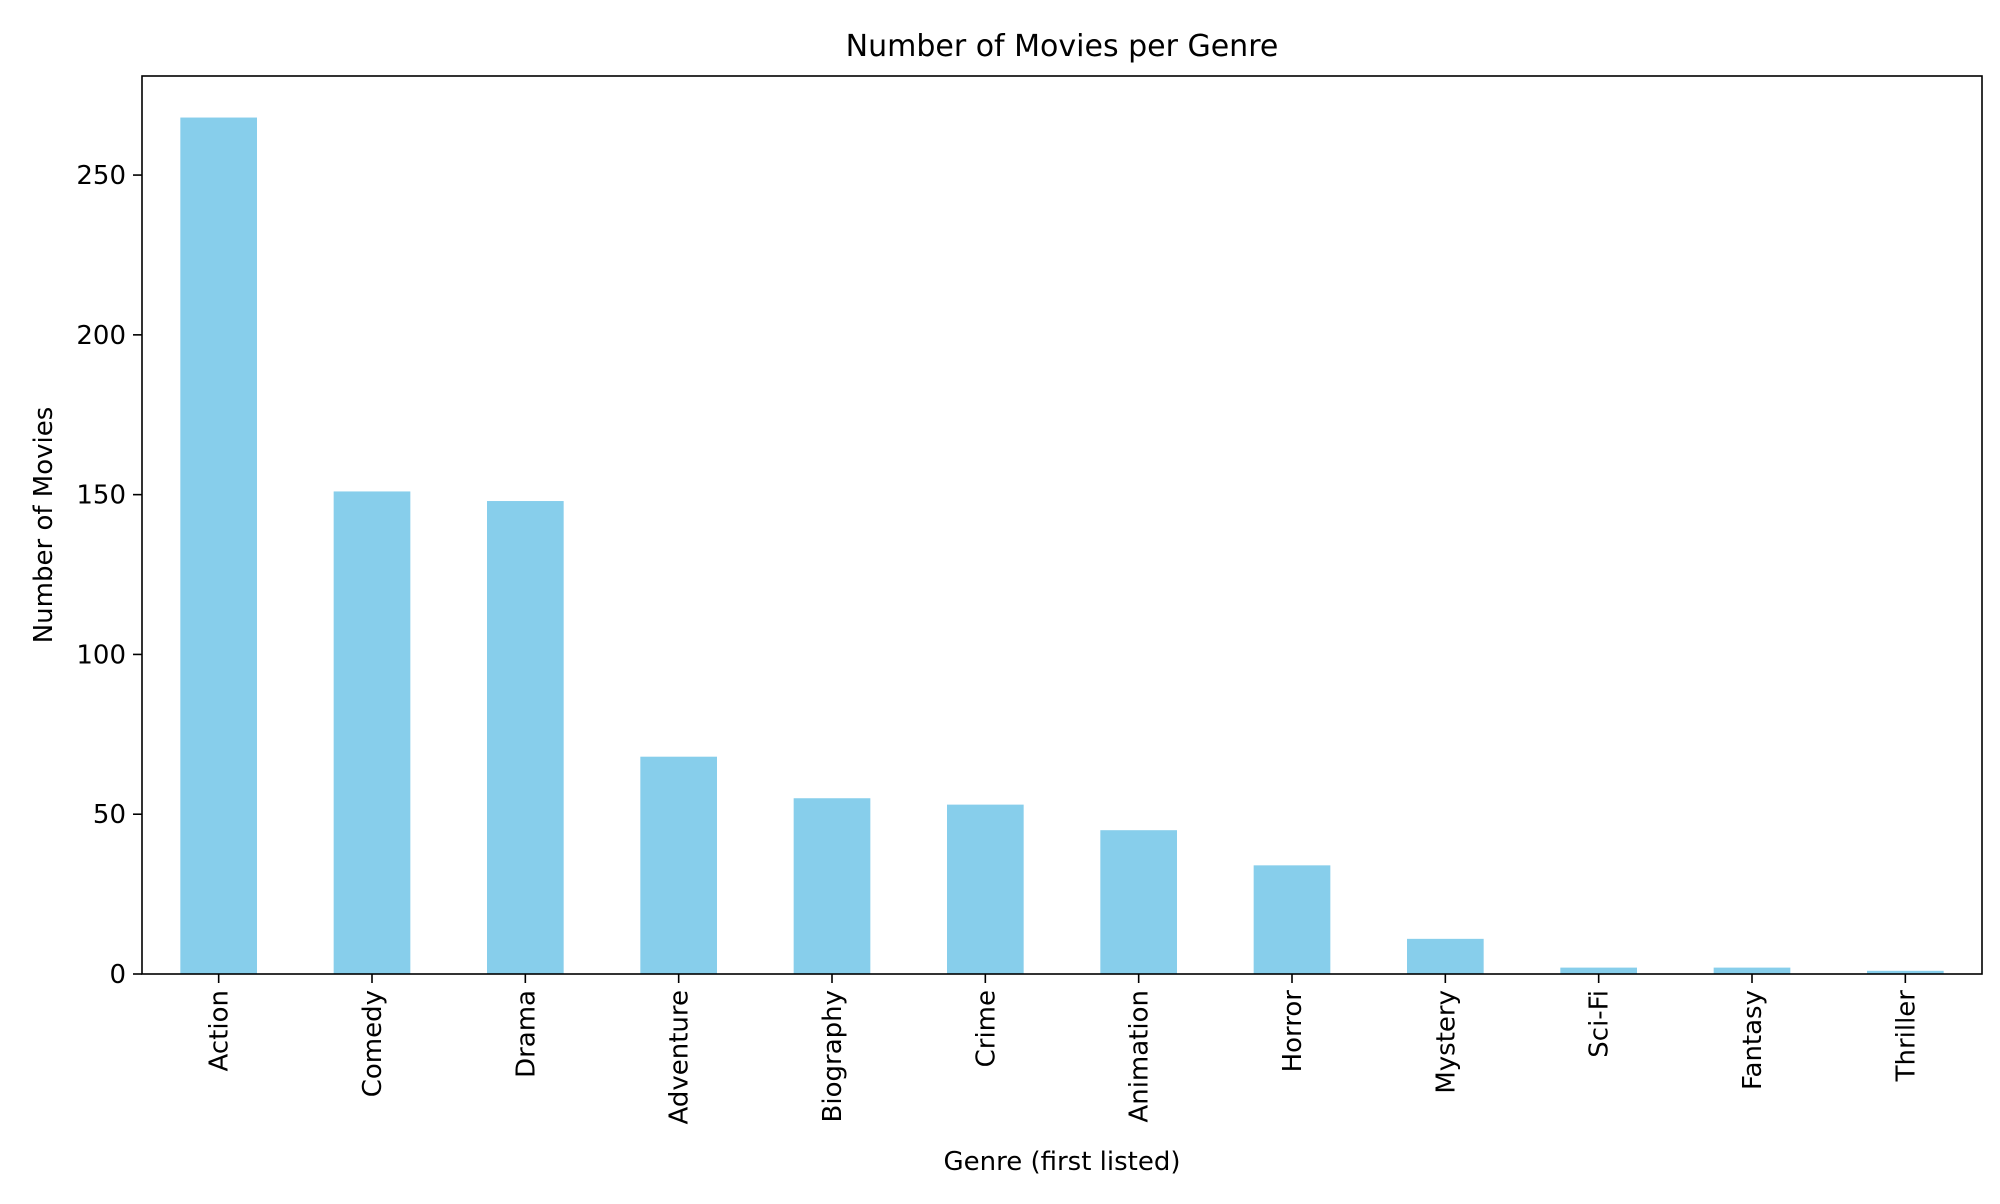 This screenshot has height=1204, width=2000. What do you see at coordinates (1292, 919) in the screenshot?
I see `bar-horror` at bounding box center [1292, 919].